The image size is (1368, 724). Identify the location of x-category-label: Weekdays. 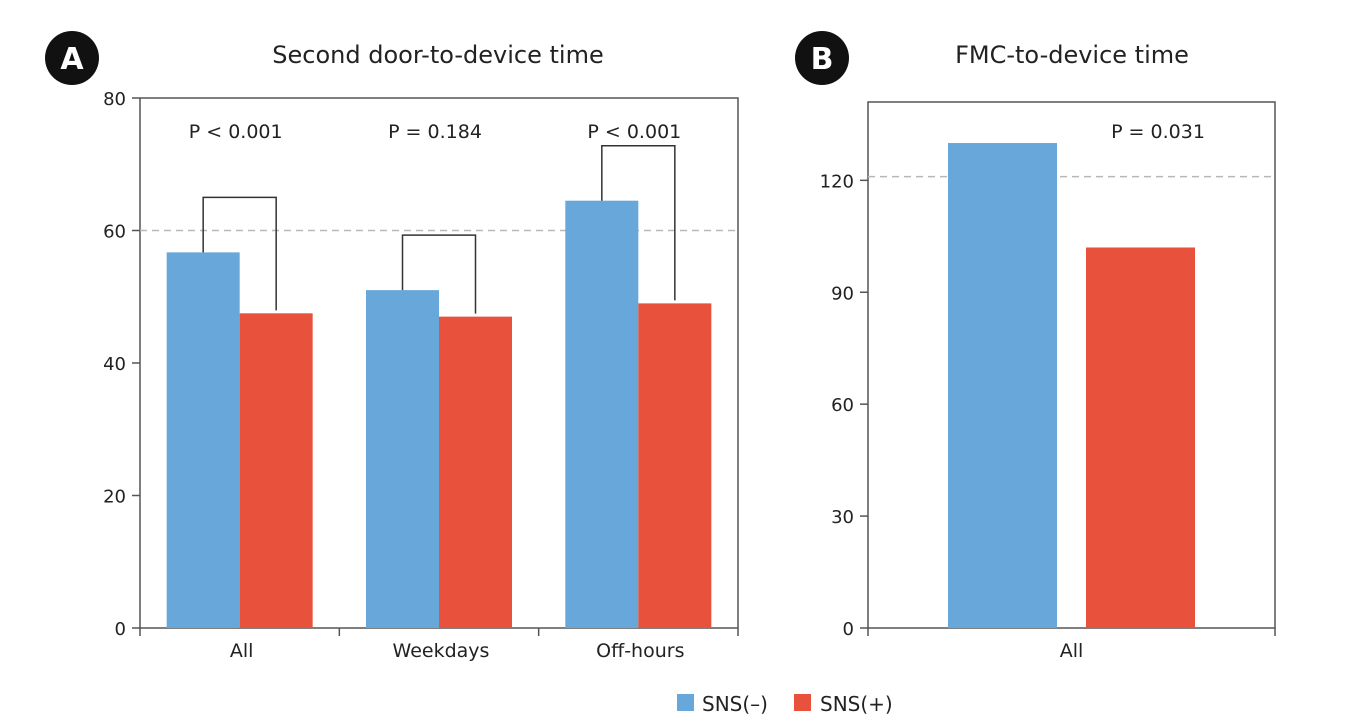
(441, 651).